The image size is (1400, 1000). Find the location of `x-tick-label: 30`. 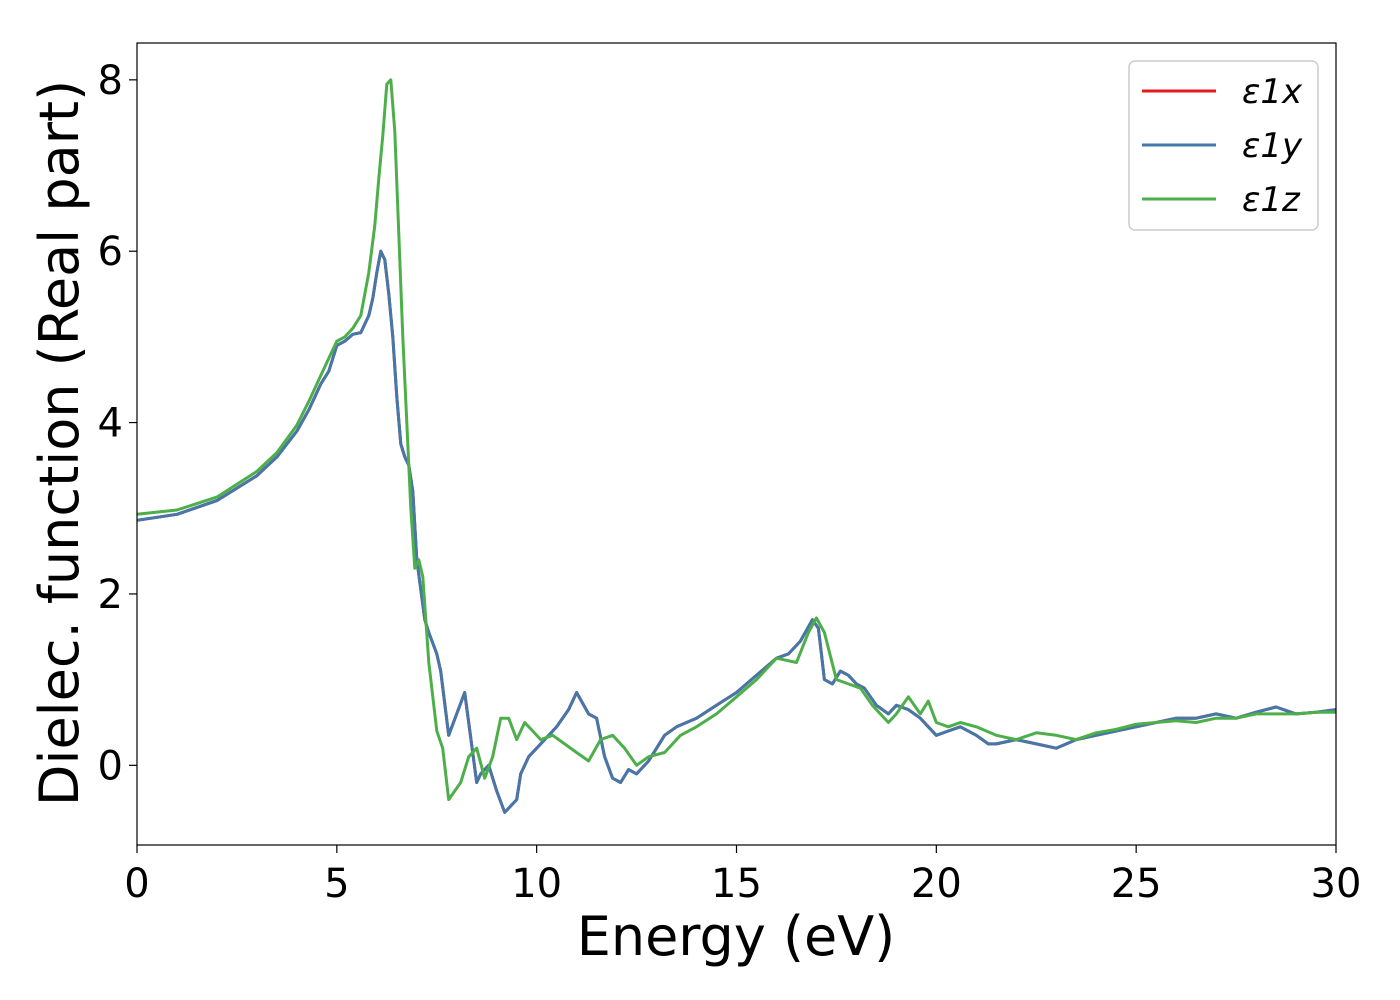

x-tick-label: 30 is located at coordinates (1336, 884).